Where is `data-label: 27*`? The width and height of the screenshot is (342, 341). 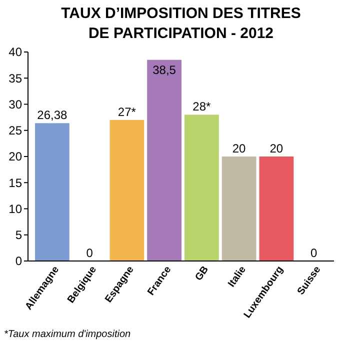 data-label: 27* is located at coordinates (127, 111).